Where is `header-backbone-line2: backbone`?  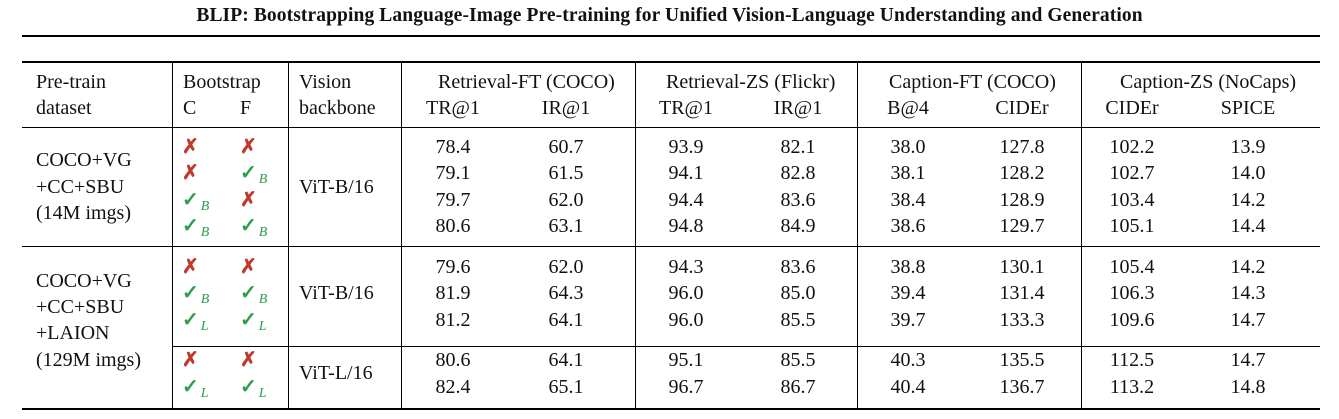
header-backbone-line2: backbone is located at coordinates (337, 108).